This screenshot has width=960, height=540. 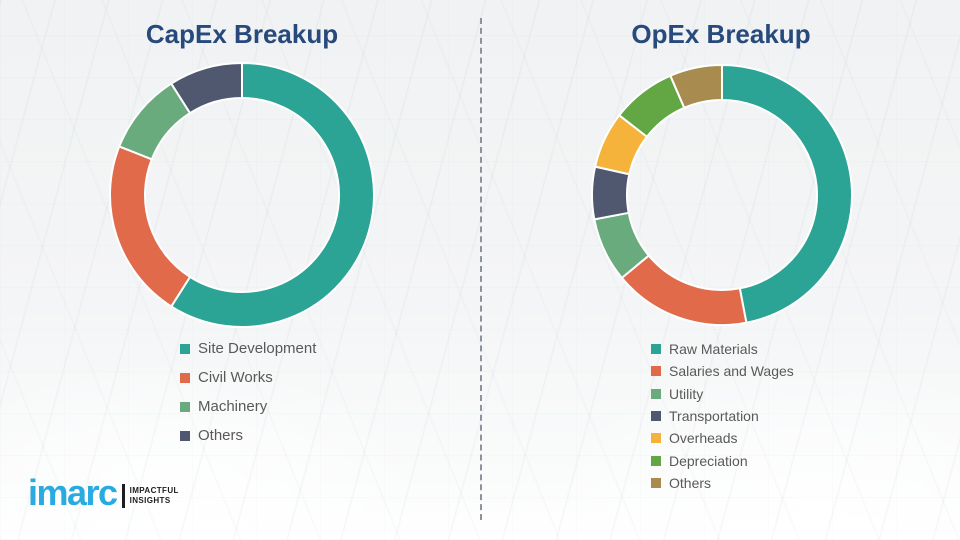 I want to click on logo-tagline-line1: IMPACTFUL, so click(x=154, y=491).